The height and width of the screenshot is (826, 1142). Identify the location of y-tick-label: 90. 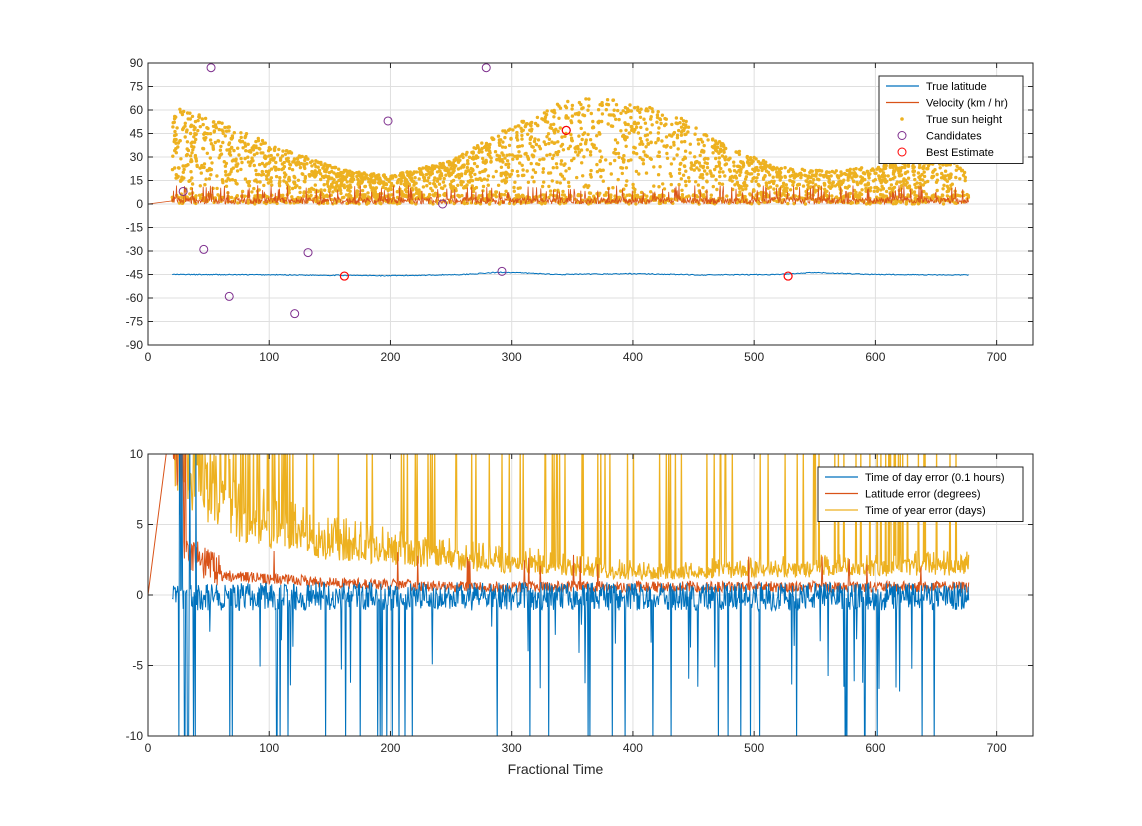
(137, 63).